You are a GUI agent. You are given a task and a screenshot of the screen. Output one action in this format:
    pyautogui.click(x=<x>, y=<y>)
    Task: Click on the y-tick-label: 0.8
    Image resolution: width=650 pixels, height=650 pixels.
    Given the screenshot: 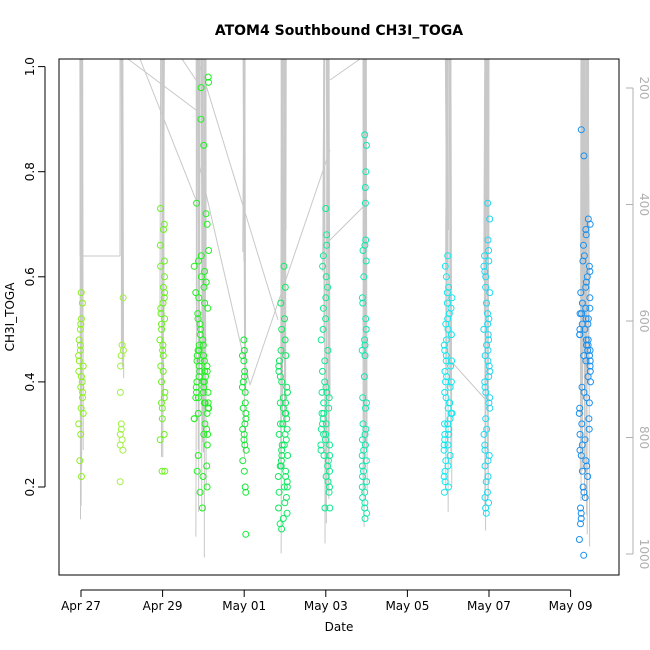 What is the action you would take?
    pyautogui.click(x=30, y=171)
    